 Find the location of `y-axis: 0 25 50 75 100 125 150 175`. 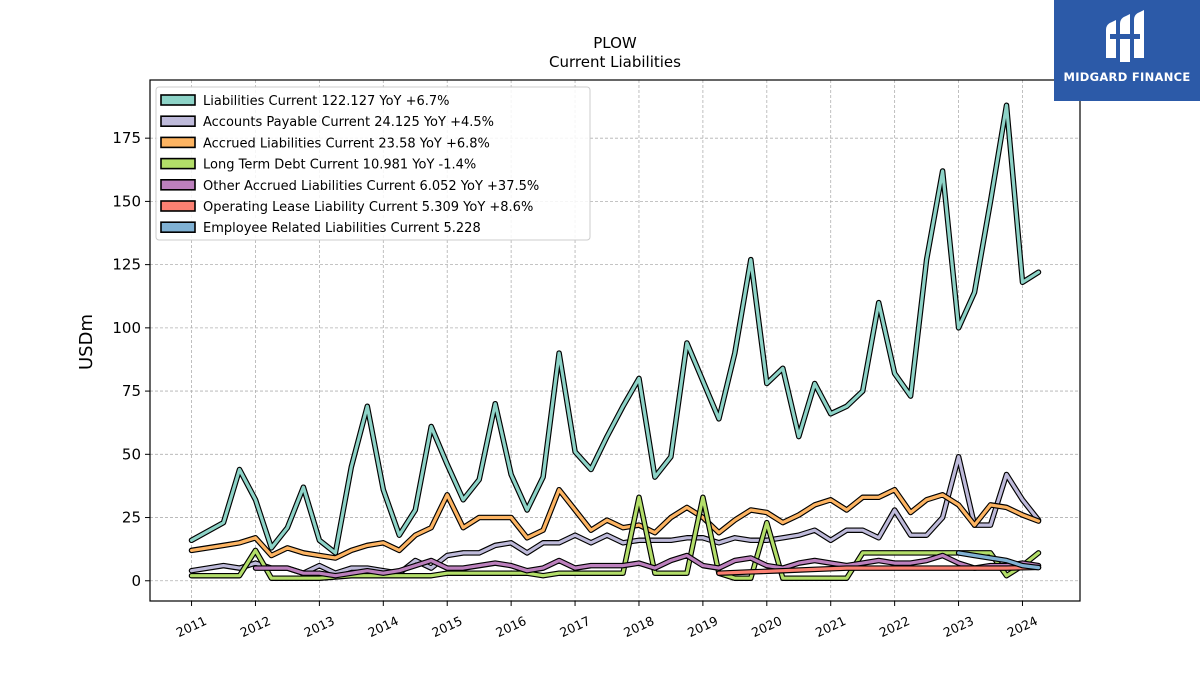

y-axis: 0 25 50 75 100 125 150 175 is located at coordinates (131, 359).